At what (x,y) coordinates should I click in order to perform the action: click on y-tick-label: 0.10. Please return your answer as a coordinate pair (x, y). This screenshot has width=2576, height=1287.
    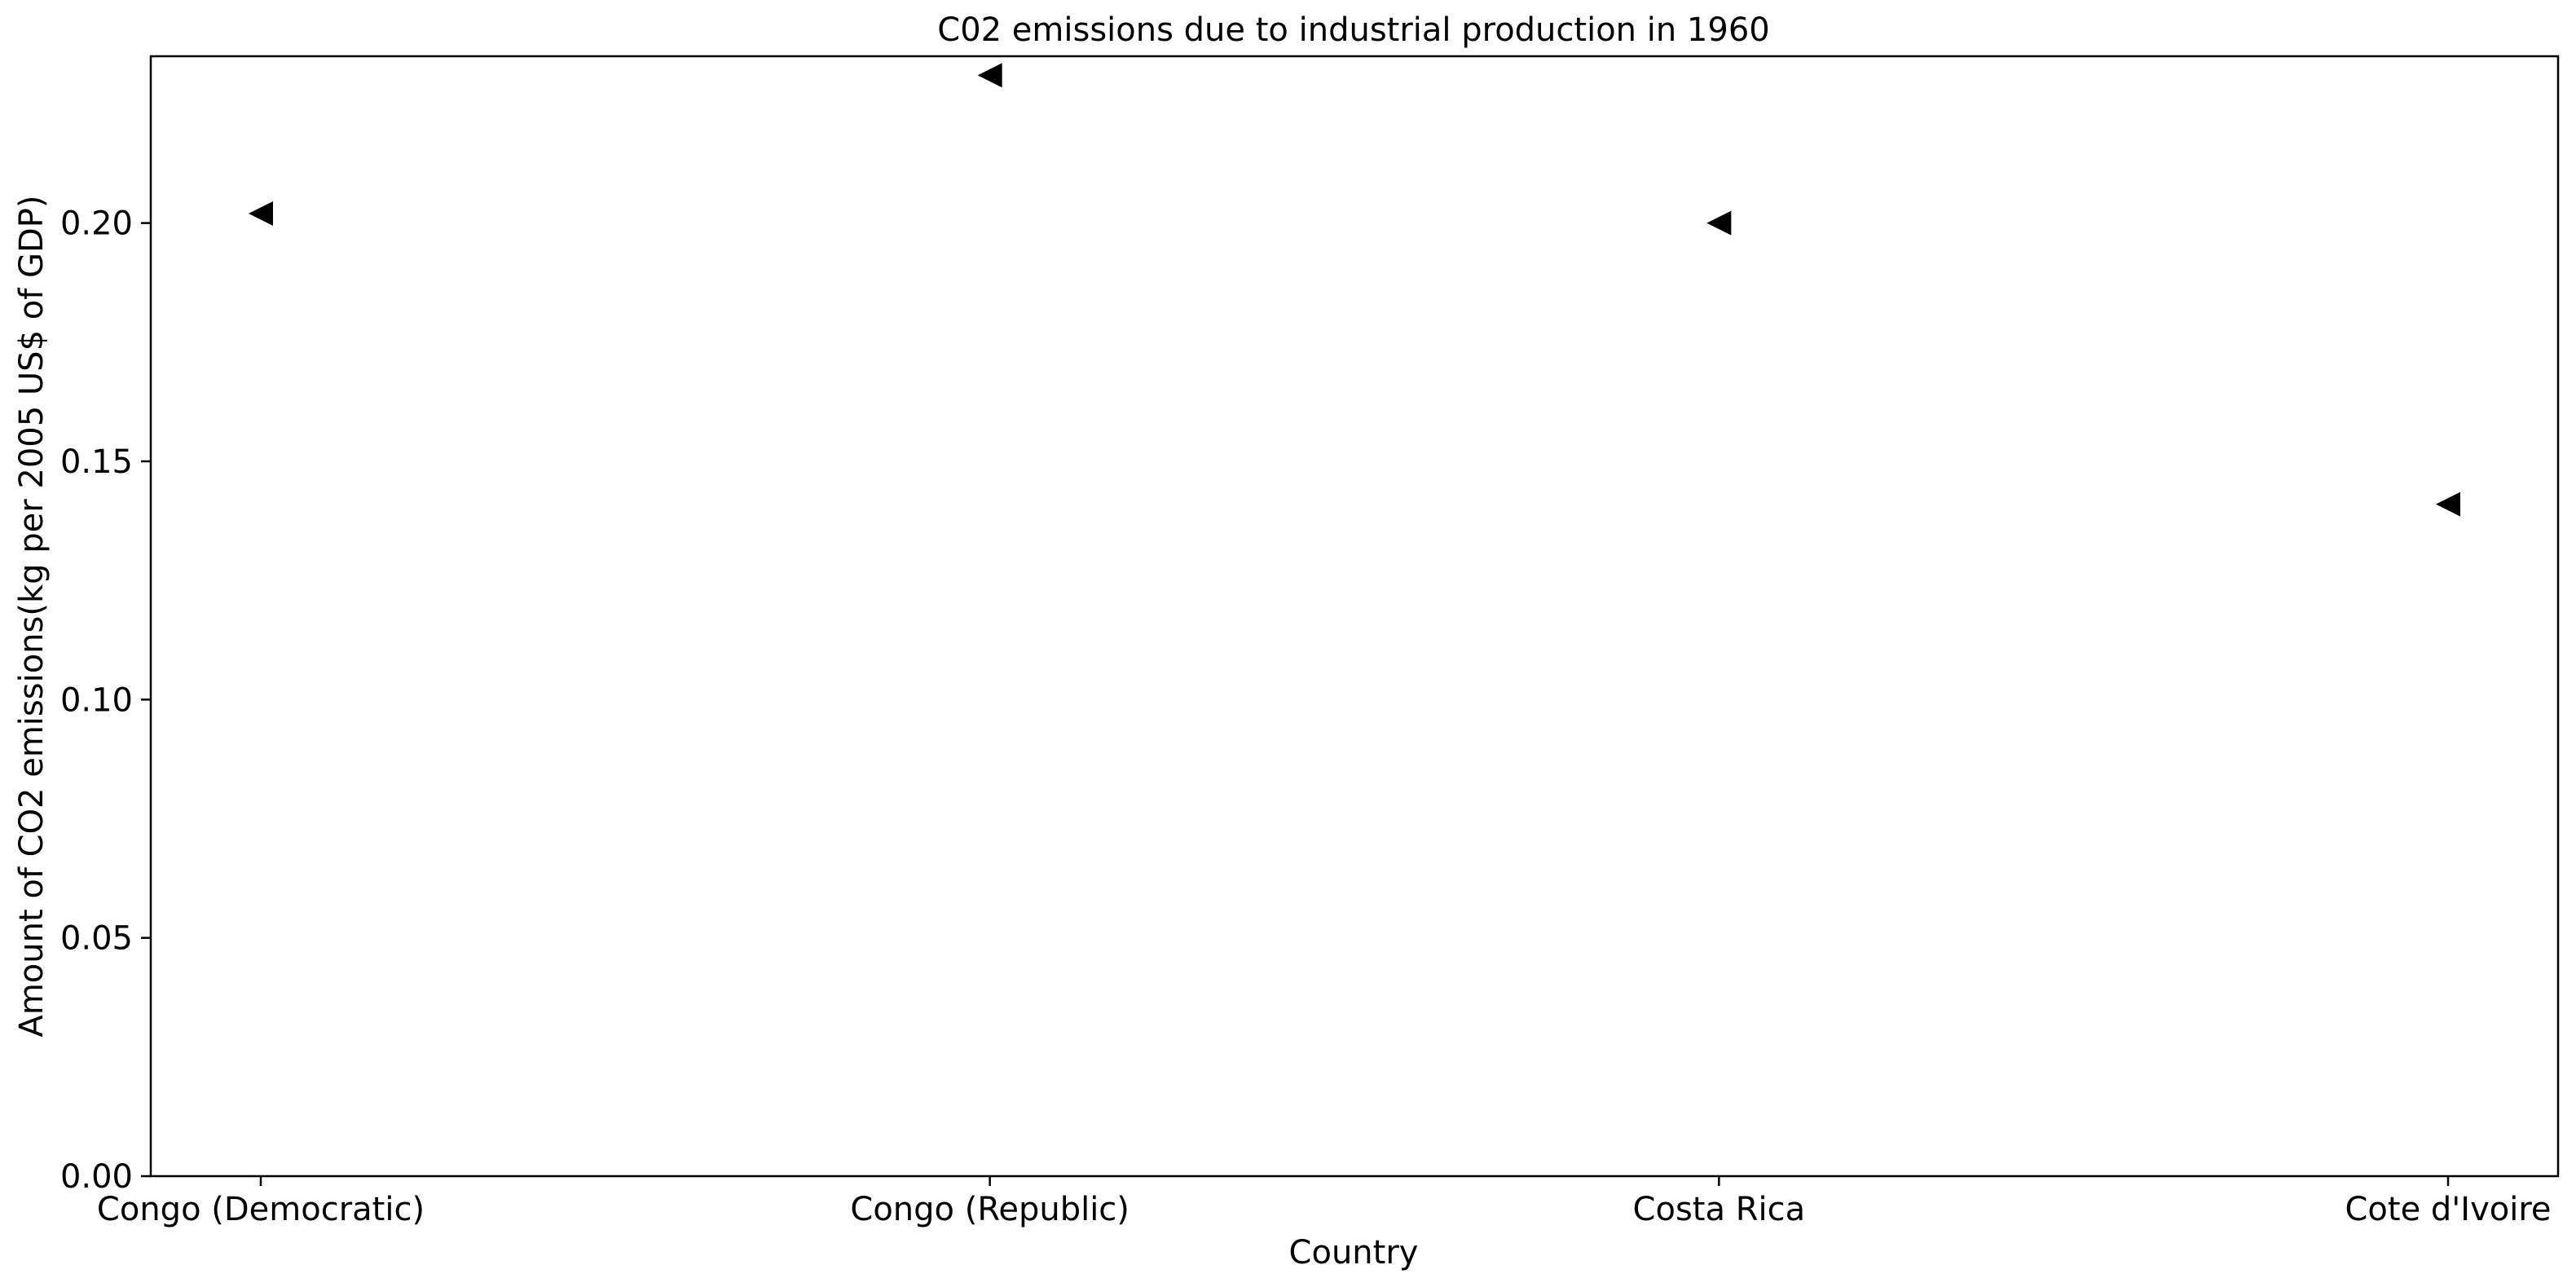
    Looking at the image, I should click on (96, 700).